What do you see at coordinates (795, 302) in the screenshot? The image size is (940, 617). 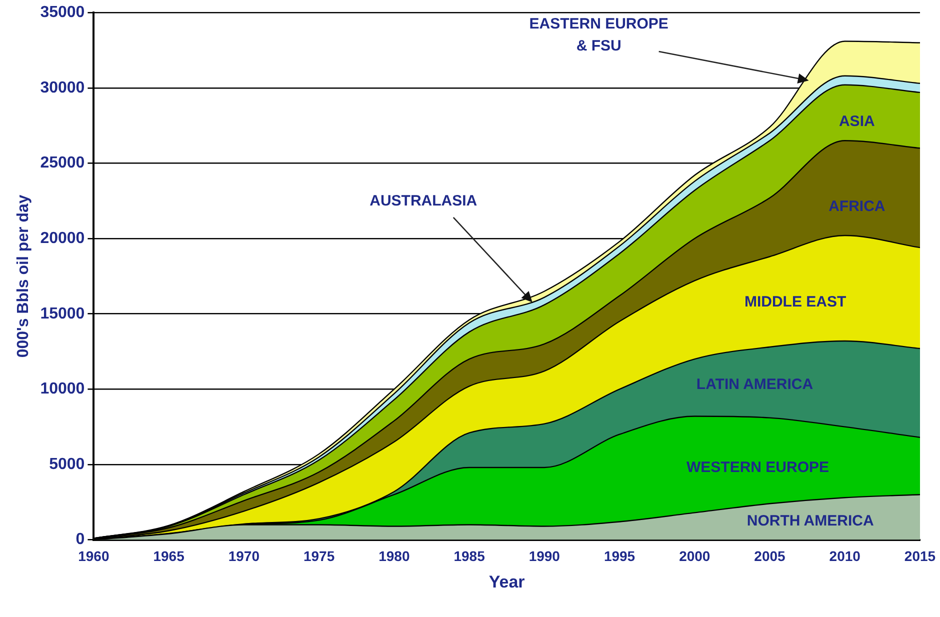 I see `series-label: MIDDLE EAST` at bounding box center [795, 302].